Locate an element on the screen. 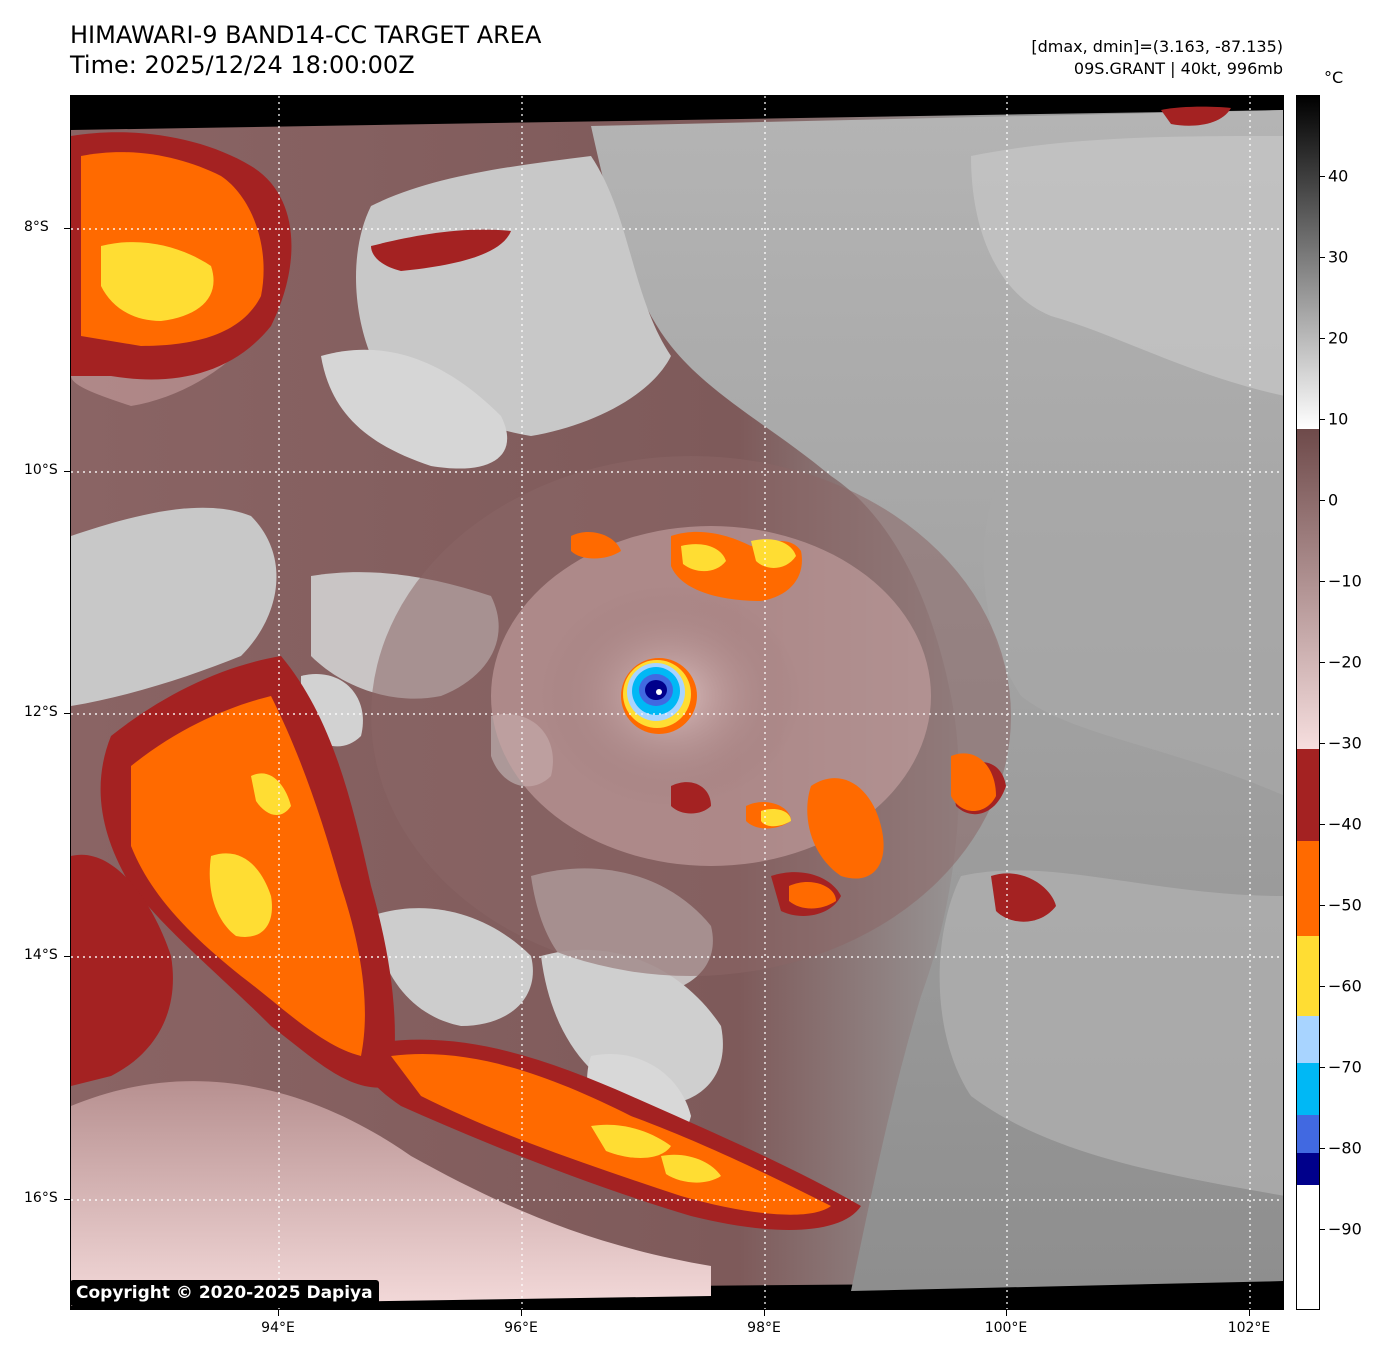 The image size is (1388, 1359). info-line-1: [dmax, dmin]=(3.163, -87.135) is located at coordinates (1157, 46).